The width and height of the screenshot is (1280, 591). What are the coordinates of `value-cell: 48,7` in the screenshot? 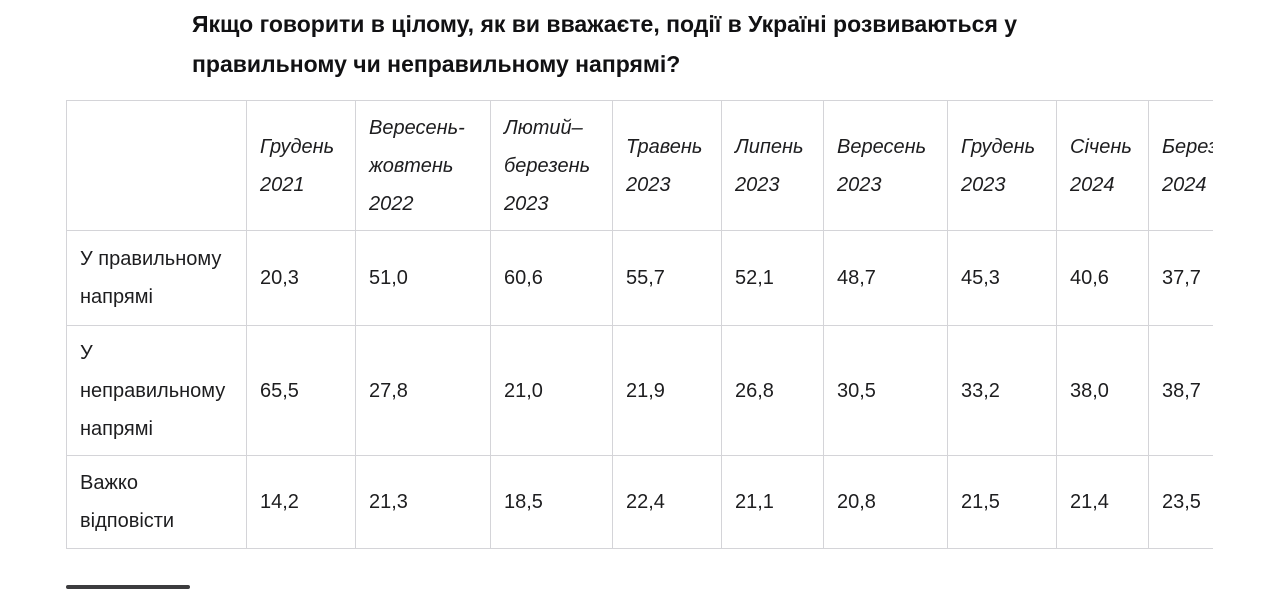 It's located at (885, 278).